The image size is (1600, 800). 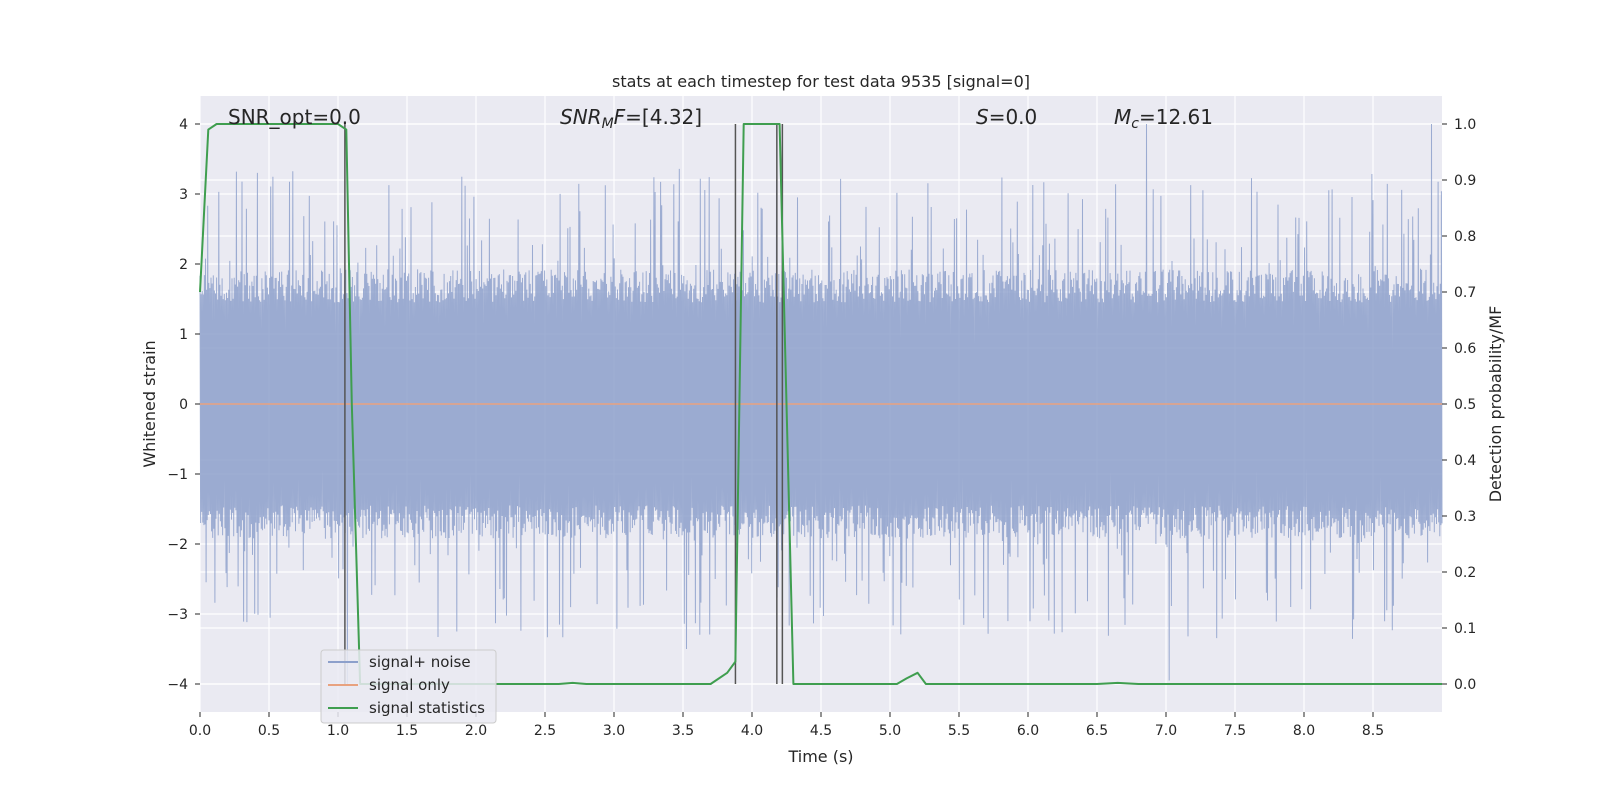 What do you see at coordinates (614, 731) in the screenshot?
I see `x-tick-label: 3.0` at bounding box center [614, 731].